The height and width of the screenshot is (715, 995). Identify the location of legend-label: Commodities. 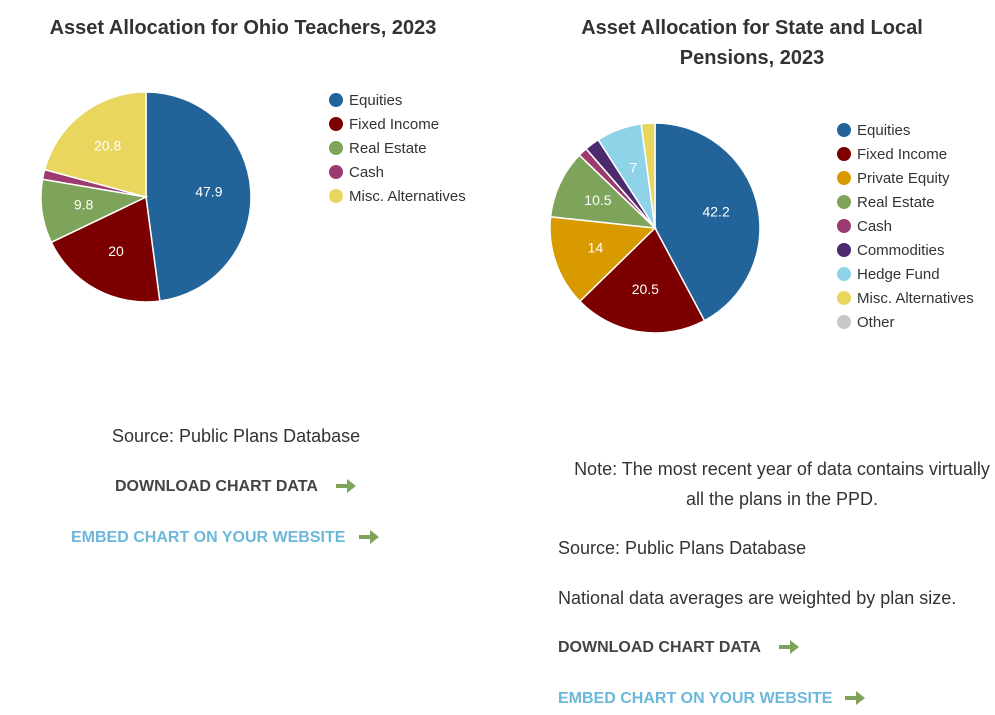
(901, 250).